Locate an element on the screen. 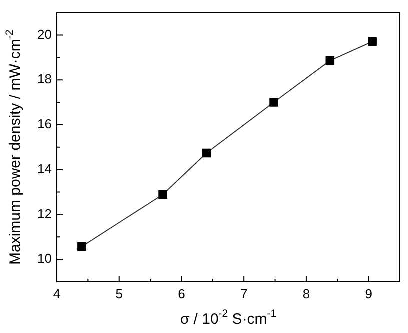  x-tick-label: 5 is located at coordinates (119, 294).